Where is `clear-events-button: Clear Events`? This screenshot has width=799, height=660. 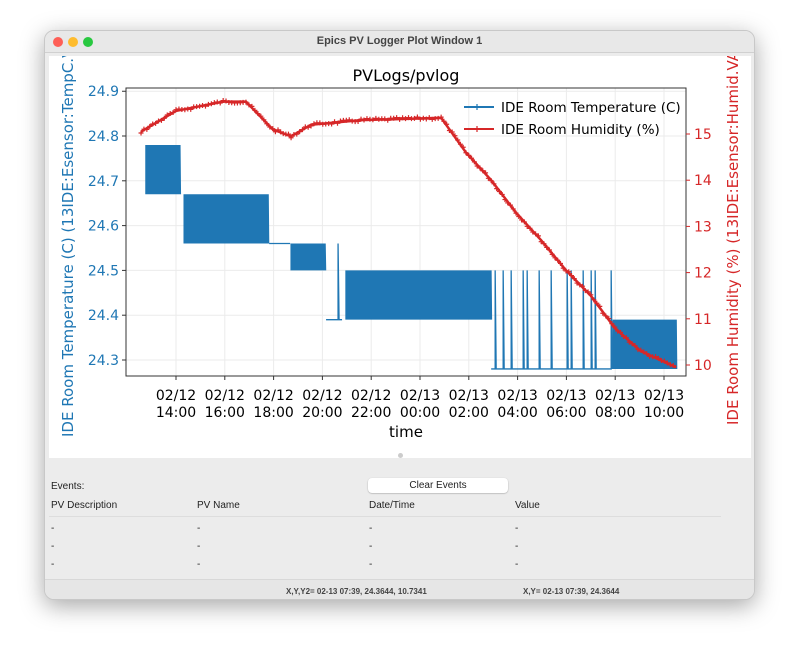
clear-events-button: Clear Events is located at coordinates (438, 485).